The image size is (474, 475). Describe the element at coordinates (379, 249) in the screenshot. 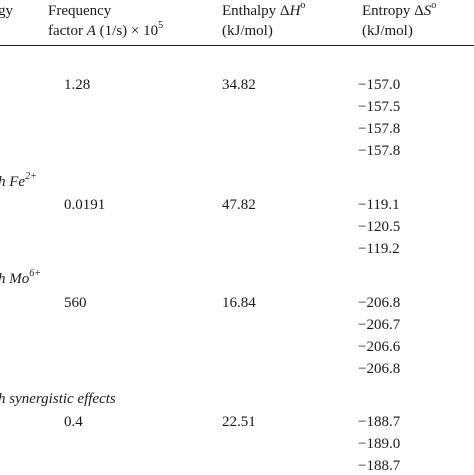

I see `group-2-entropy-3: −119.2` at that location.